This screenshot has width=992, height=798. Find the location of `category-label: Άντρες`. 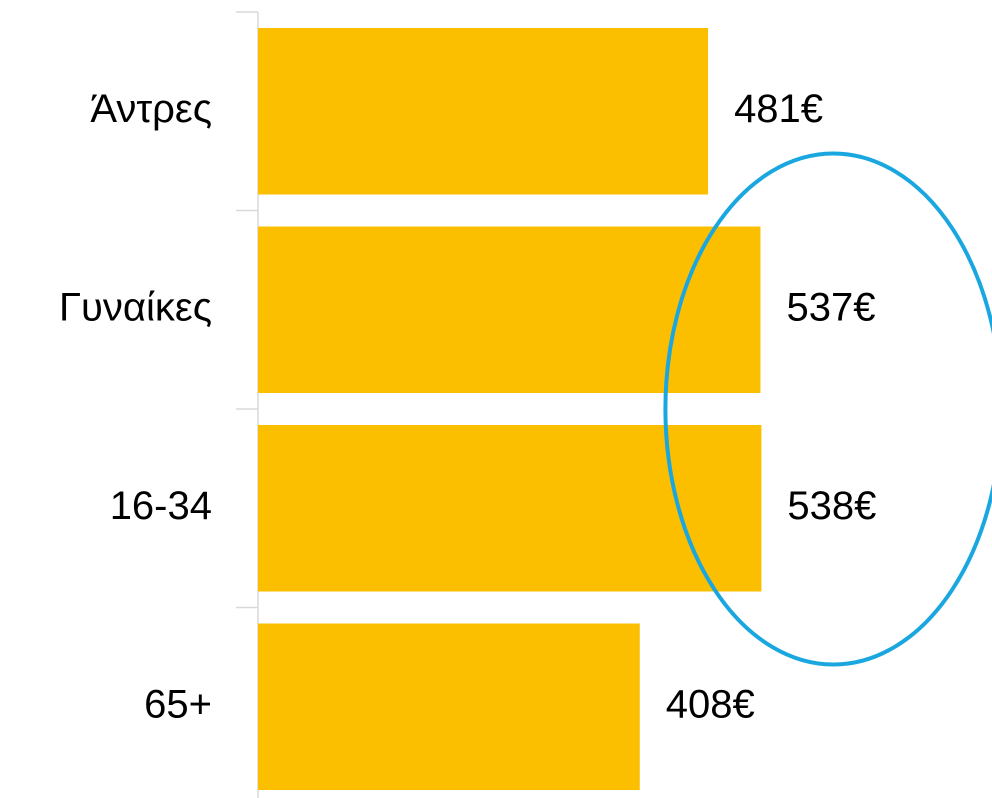

category-label: Άντρες is located at coordinates (151, 109).